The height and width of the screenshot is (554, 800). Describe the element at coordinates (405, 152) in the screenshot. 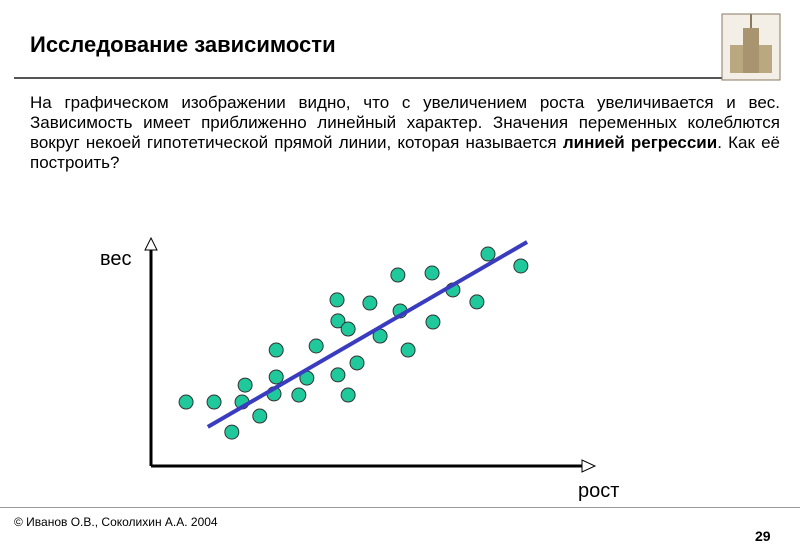

I see `text: . Как её построить?` at that location.